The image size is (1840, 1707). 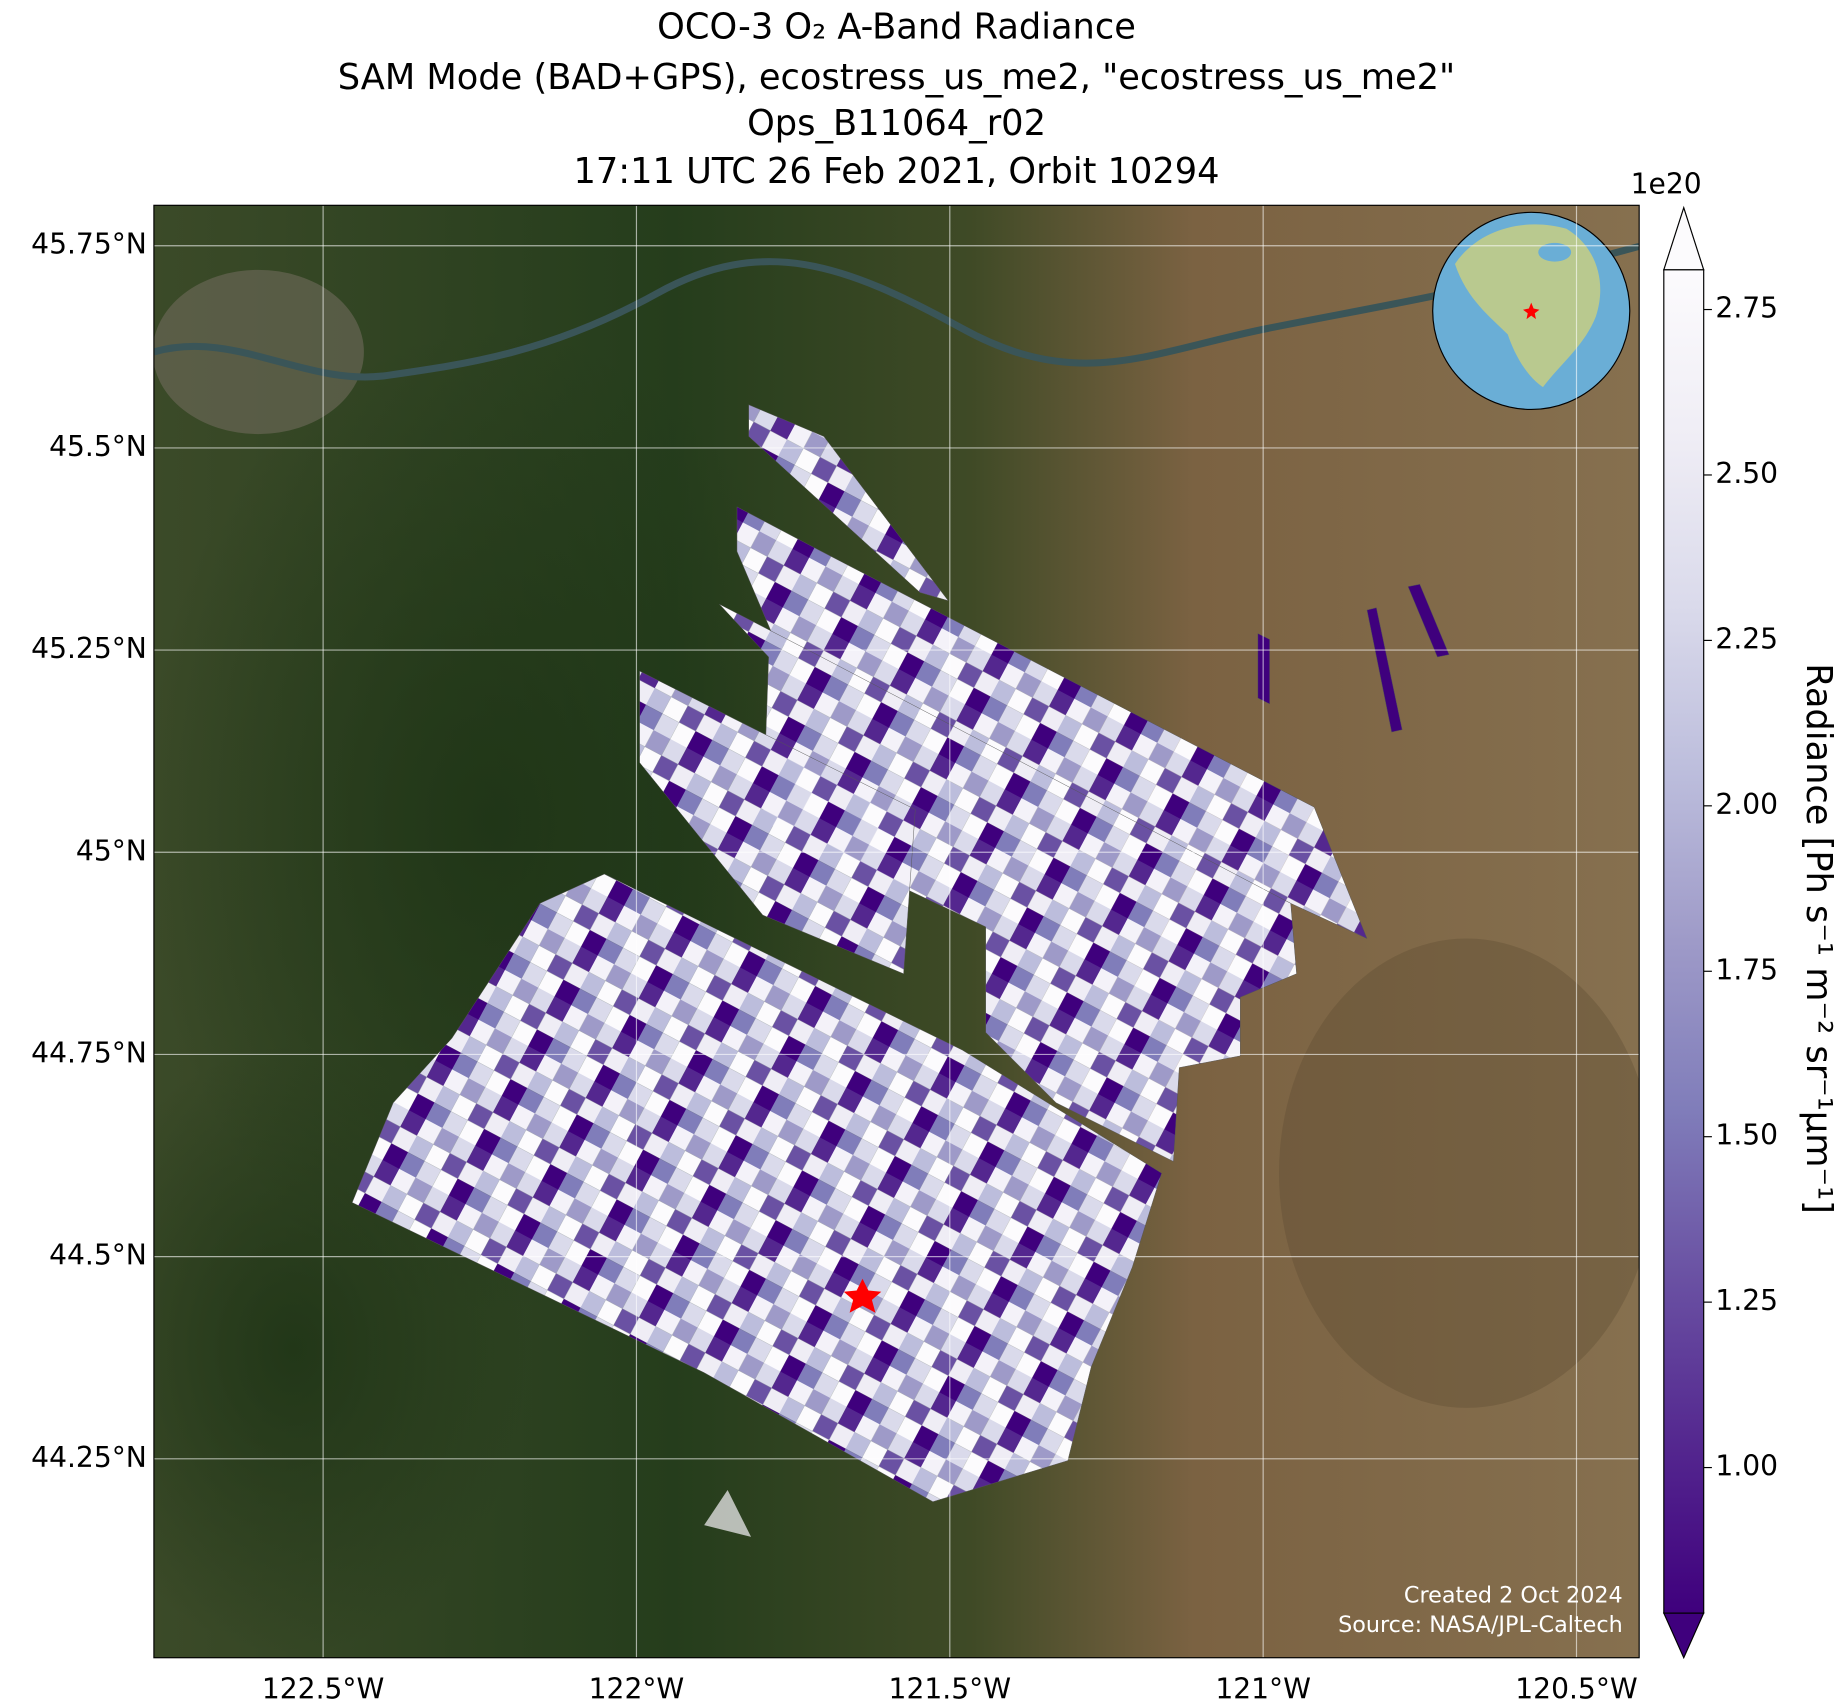 What do you see at coordinates (323, 1689) in the screenshot?
I see `x-tick-label: 122.5°W` at bounding box center [323, 1689].